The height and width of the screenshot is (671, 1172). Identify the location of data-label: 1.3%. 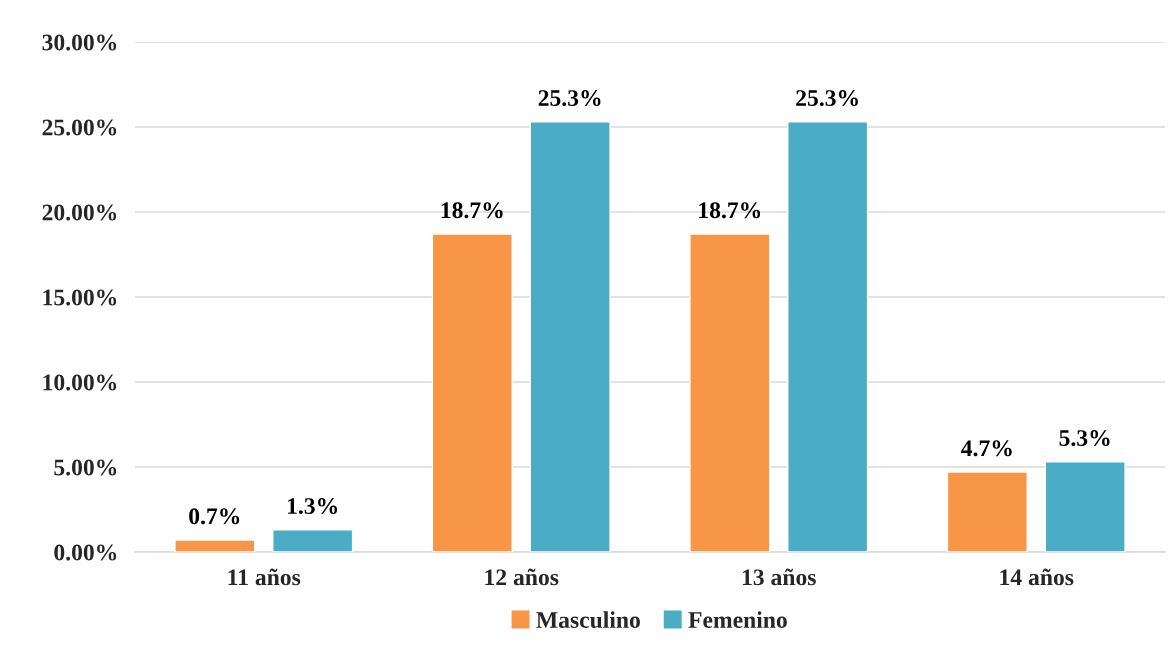
(313, 506).